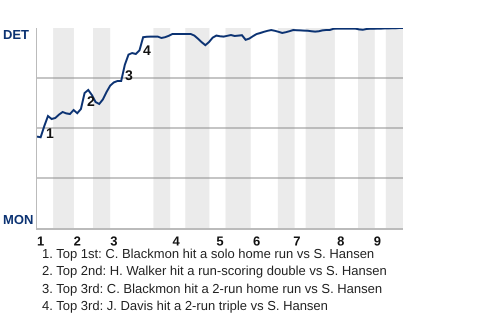  I want to click on annotation: 2, so click(91, 101).